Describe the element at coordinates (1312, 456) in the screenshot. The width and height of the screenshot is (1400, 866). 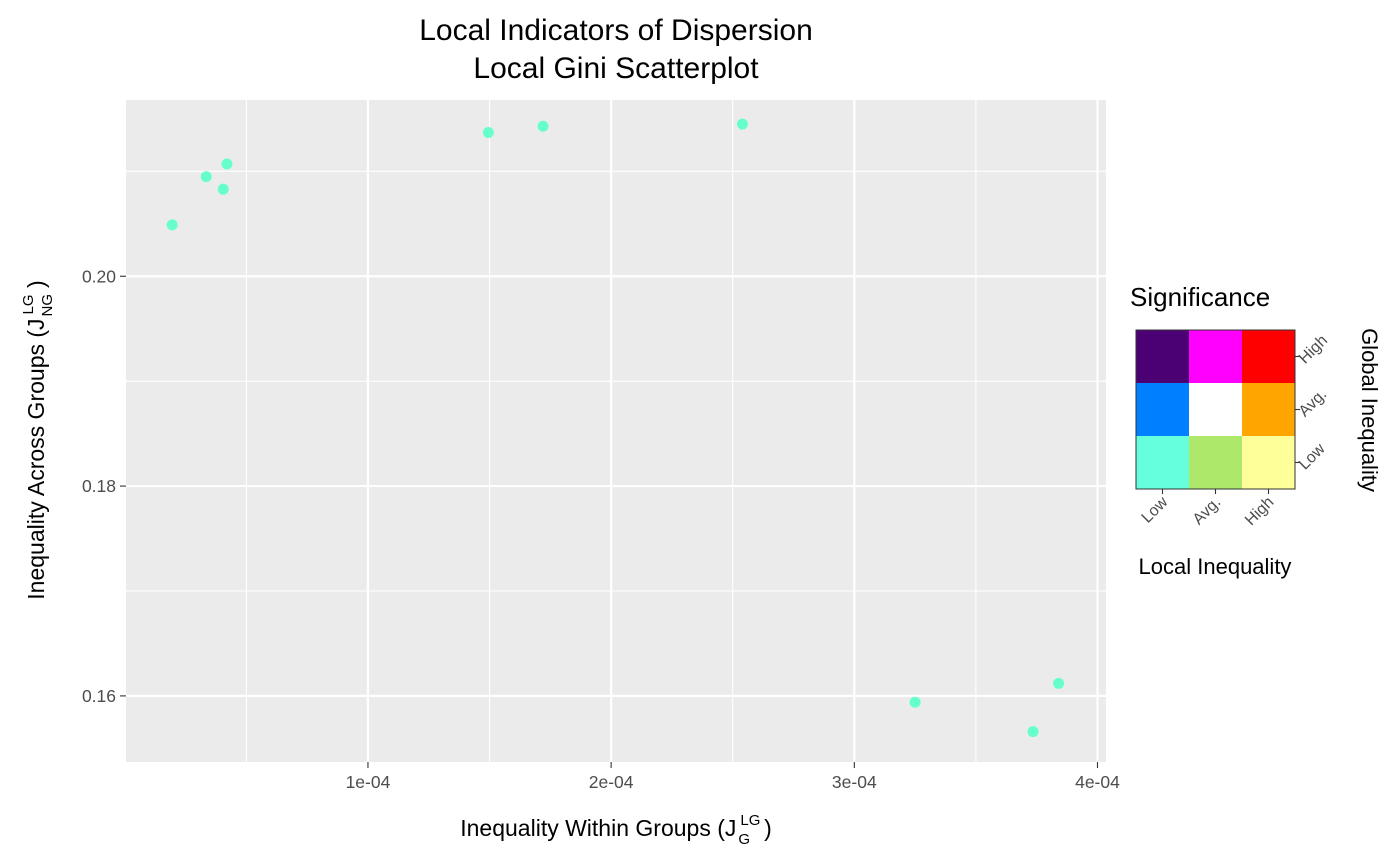
I see `legend-y-tick-label: Low` at that location.